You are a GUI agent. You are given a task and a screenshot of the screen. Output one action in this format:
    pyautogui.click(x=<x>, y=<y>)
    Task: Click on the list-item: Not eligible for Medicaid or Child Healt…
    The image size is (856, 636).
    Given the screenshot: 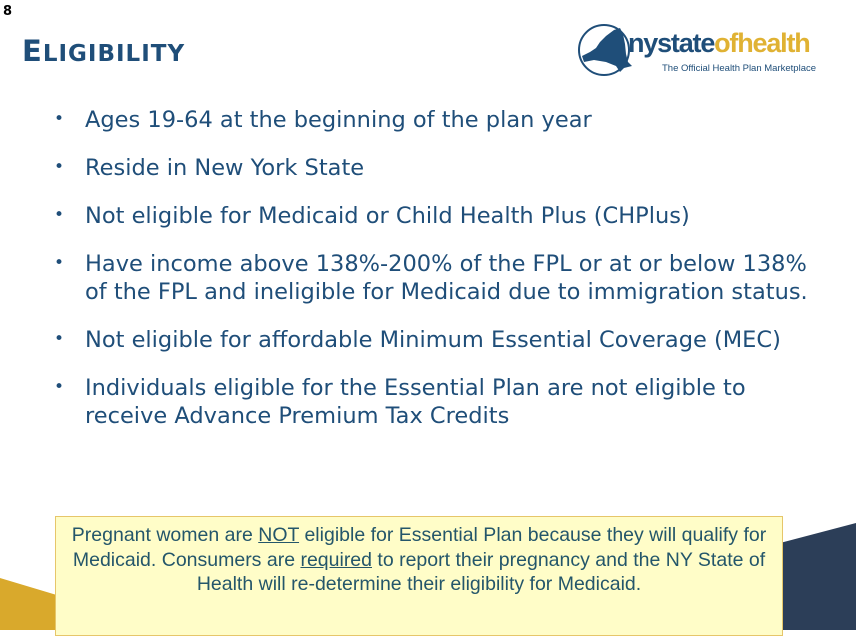 What is the action you would take?
    pyautogui.click(x=432, y=215)
    